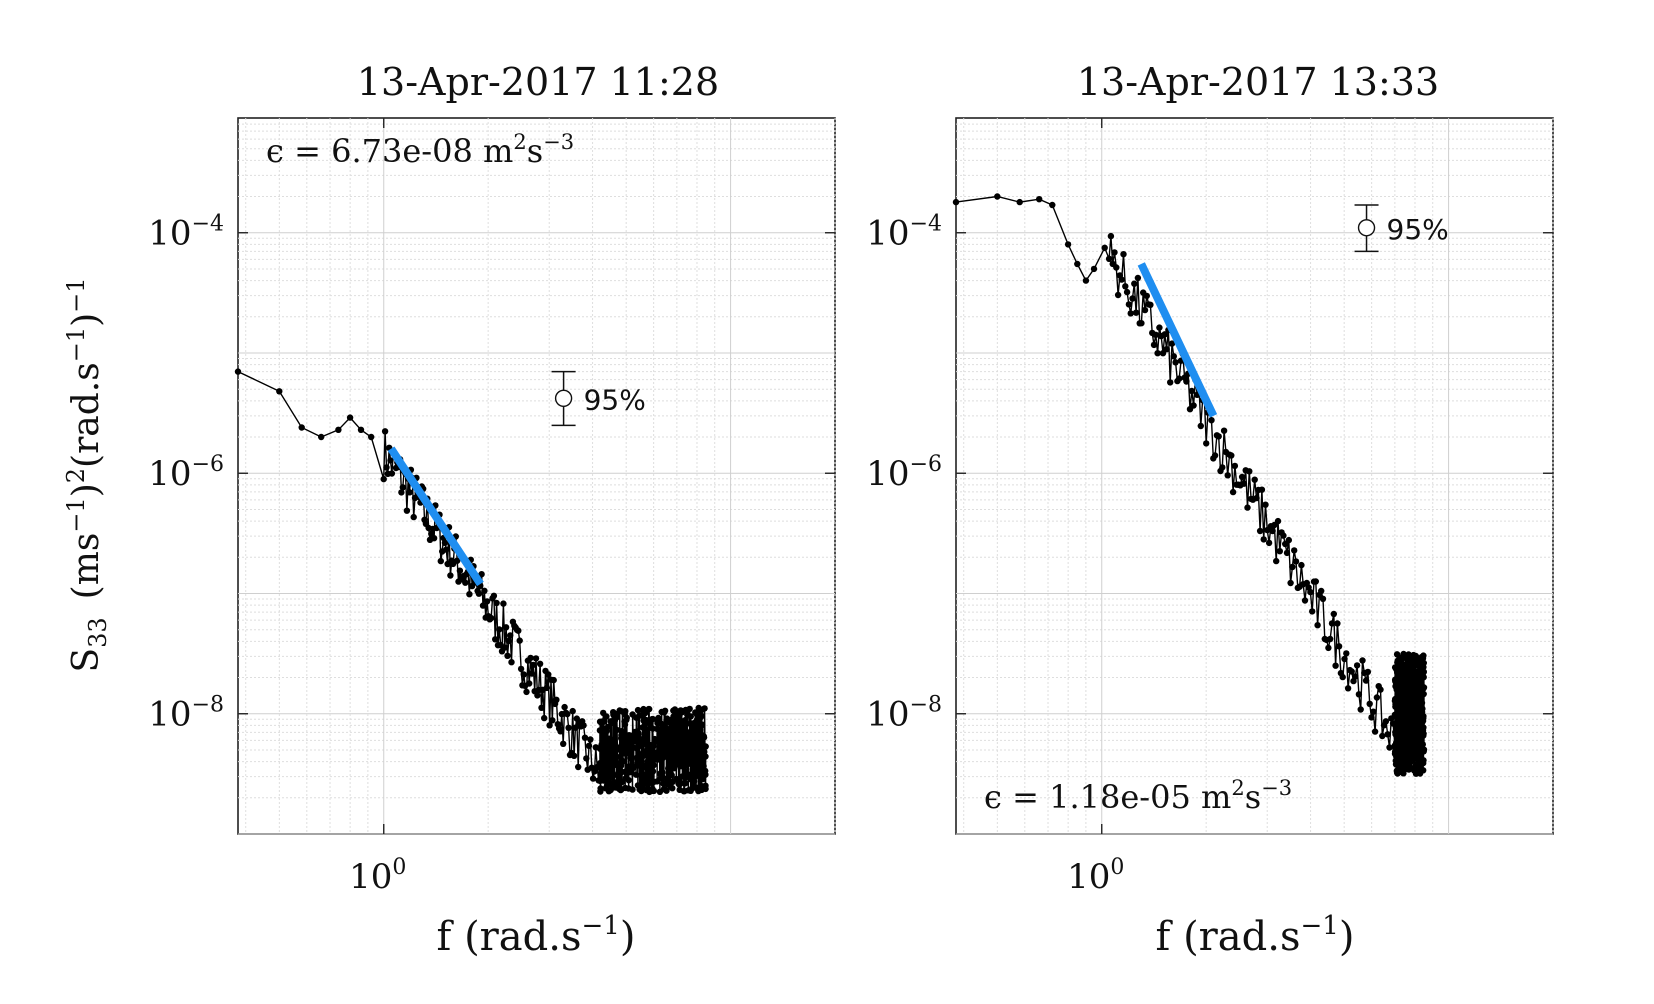 Image resolution: width=1654 pixels, height=1004 pixels. Describe the element at coordinates (186, 714) in the screenshot. I see `panel-1-y-tick-label: 10⁻⁸` at that location.